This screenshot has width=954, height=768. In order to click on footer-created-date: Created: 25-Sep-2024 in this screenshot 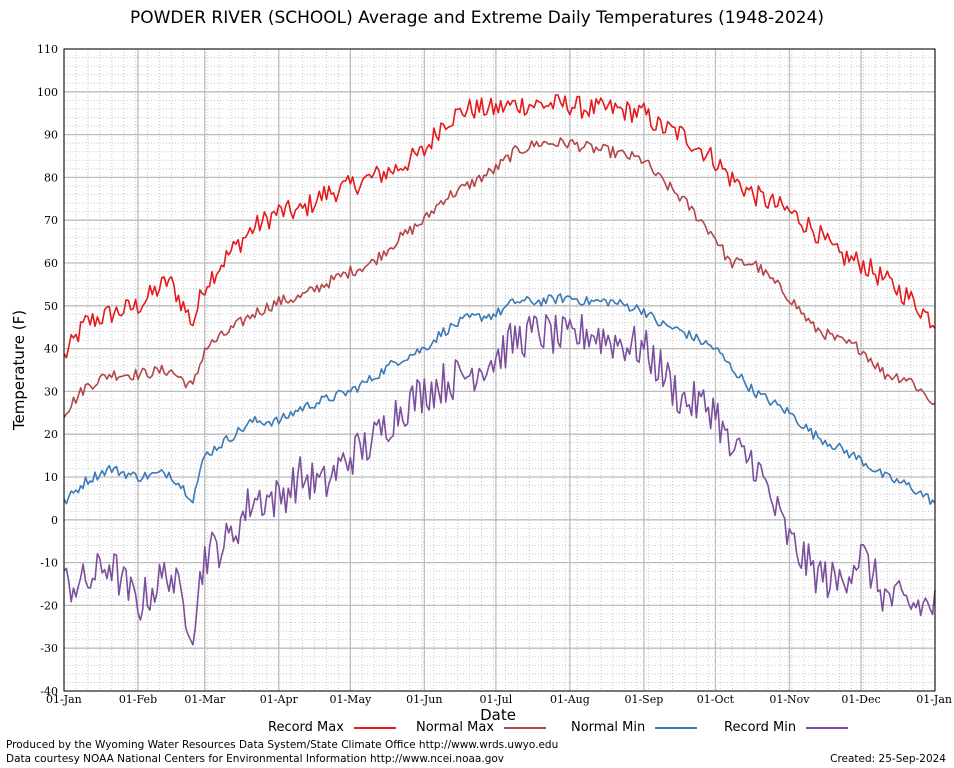, I will do `click(888, 759)`.